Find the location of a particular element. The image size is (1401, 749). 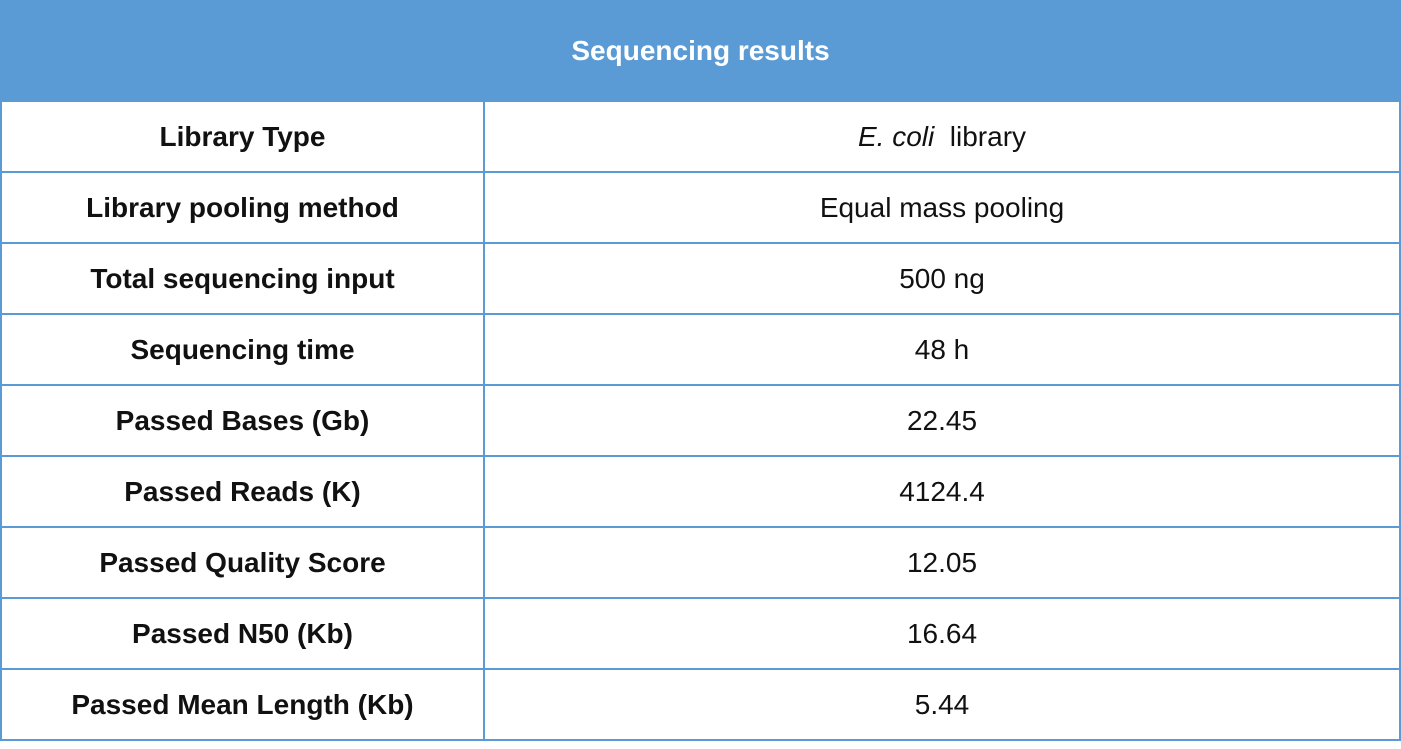

row-value-text: library is located at coordinates (988, 136).